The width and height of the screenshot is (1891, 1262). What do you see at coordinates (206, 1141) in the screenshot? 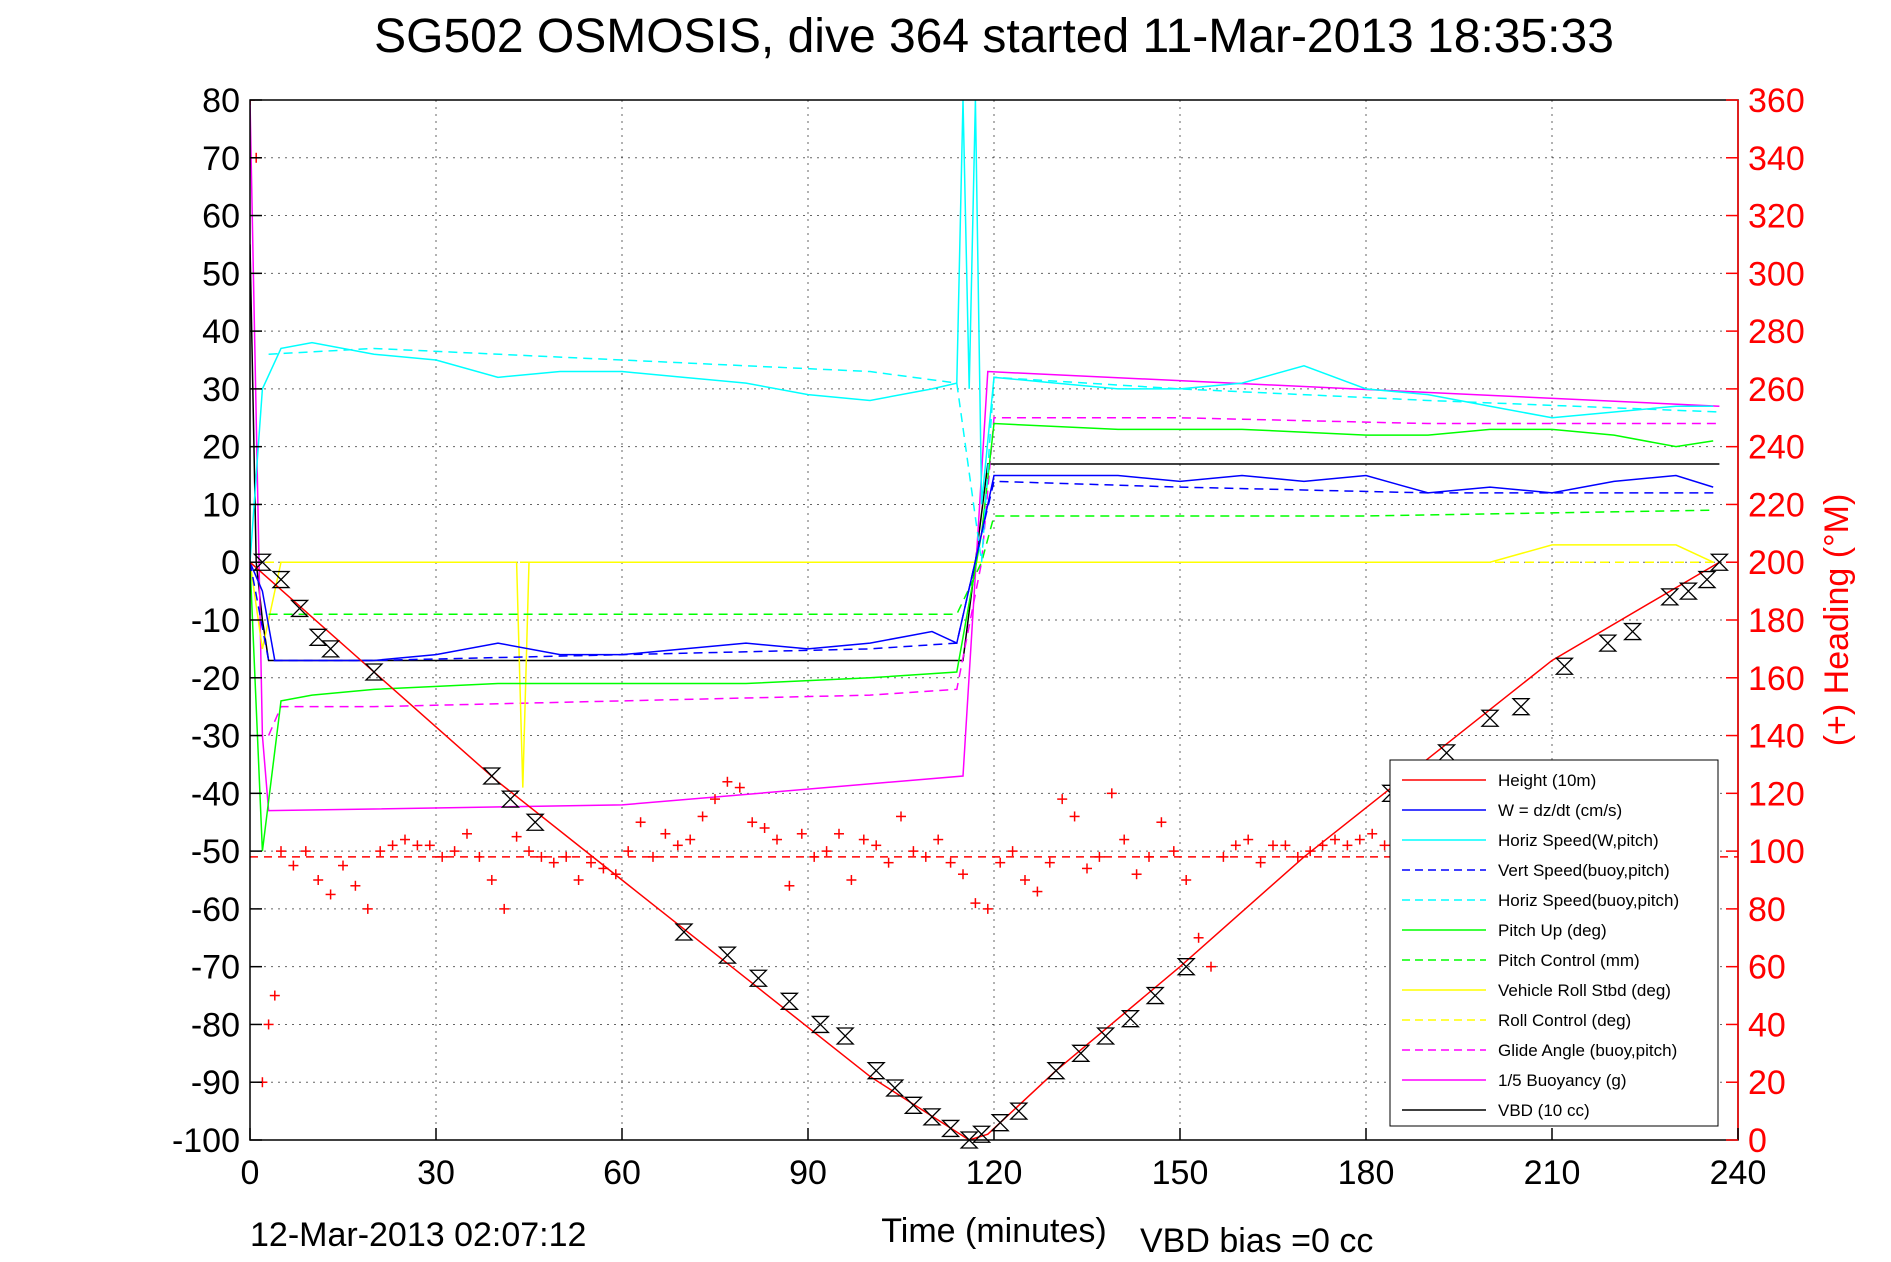
I see `y-tick-label: -100` at bounding box center [206, 1141].